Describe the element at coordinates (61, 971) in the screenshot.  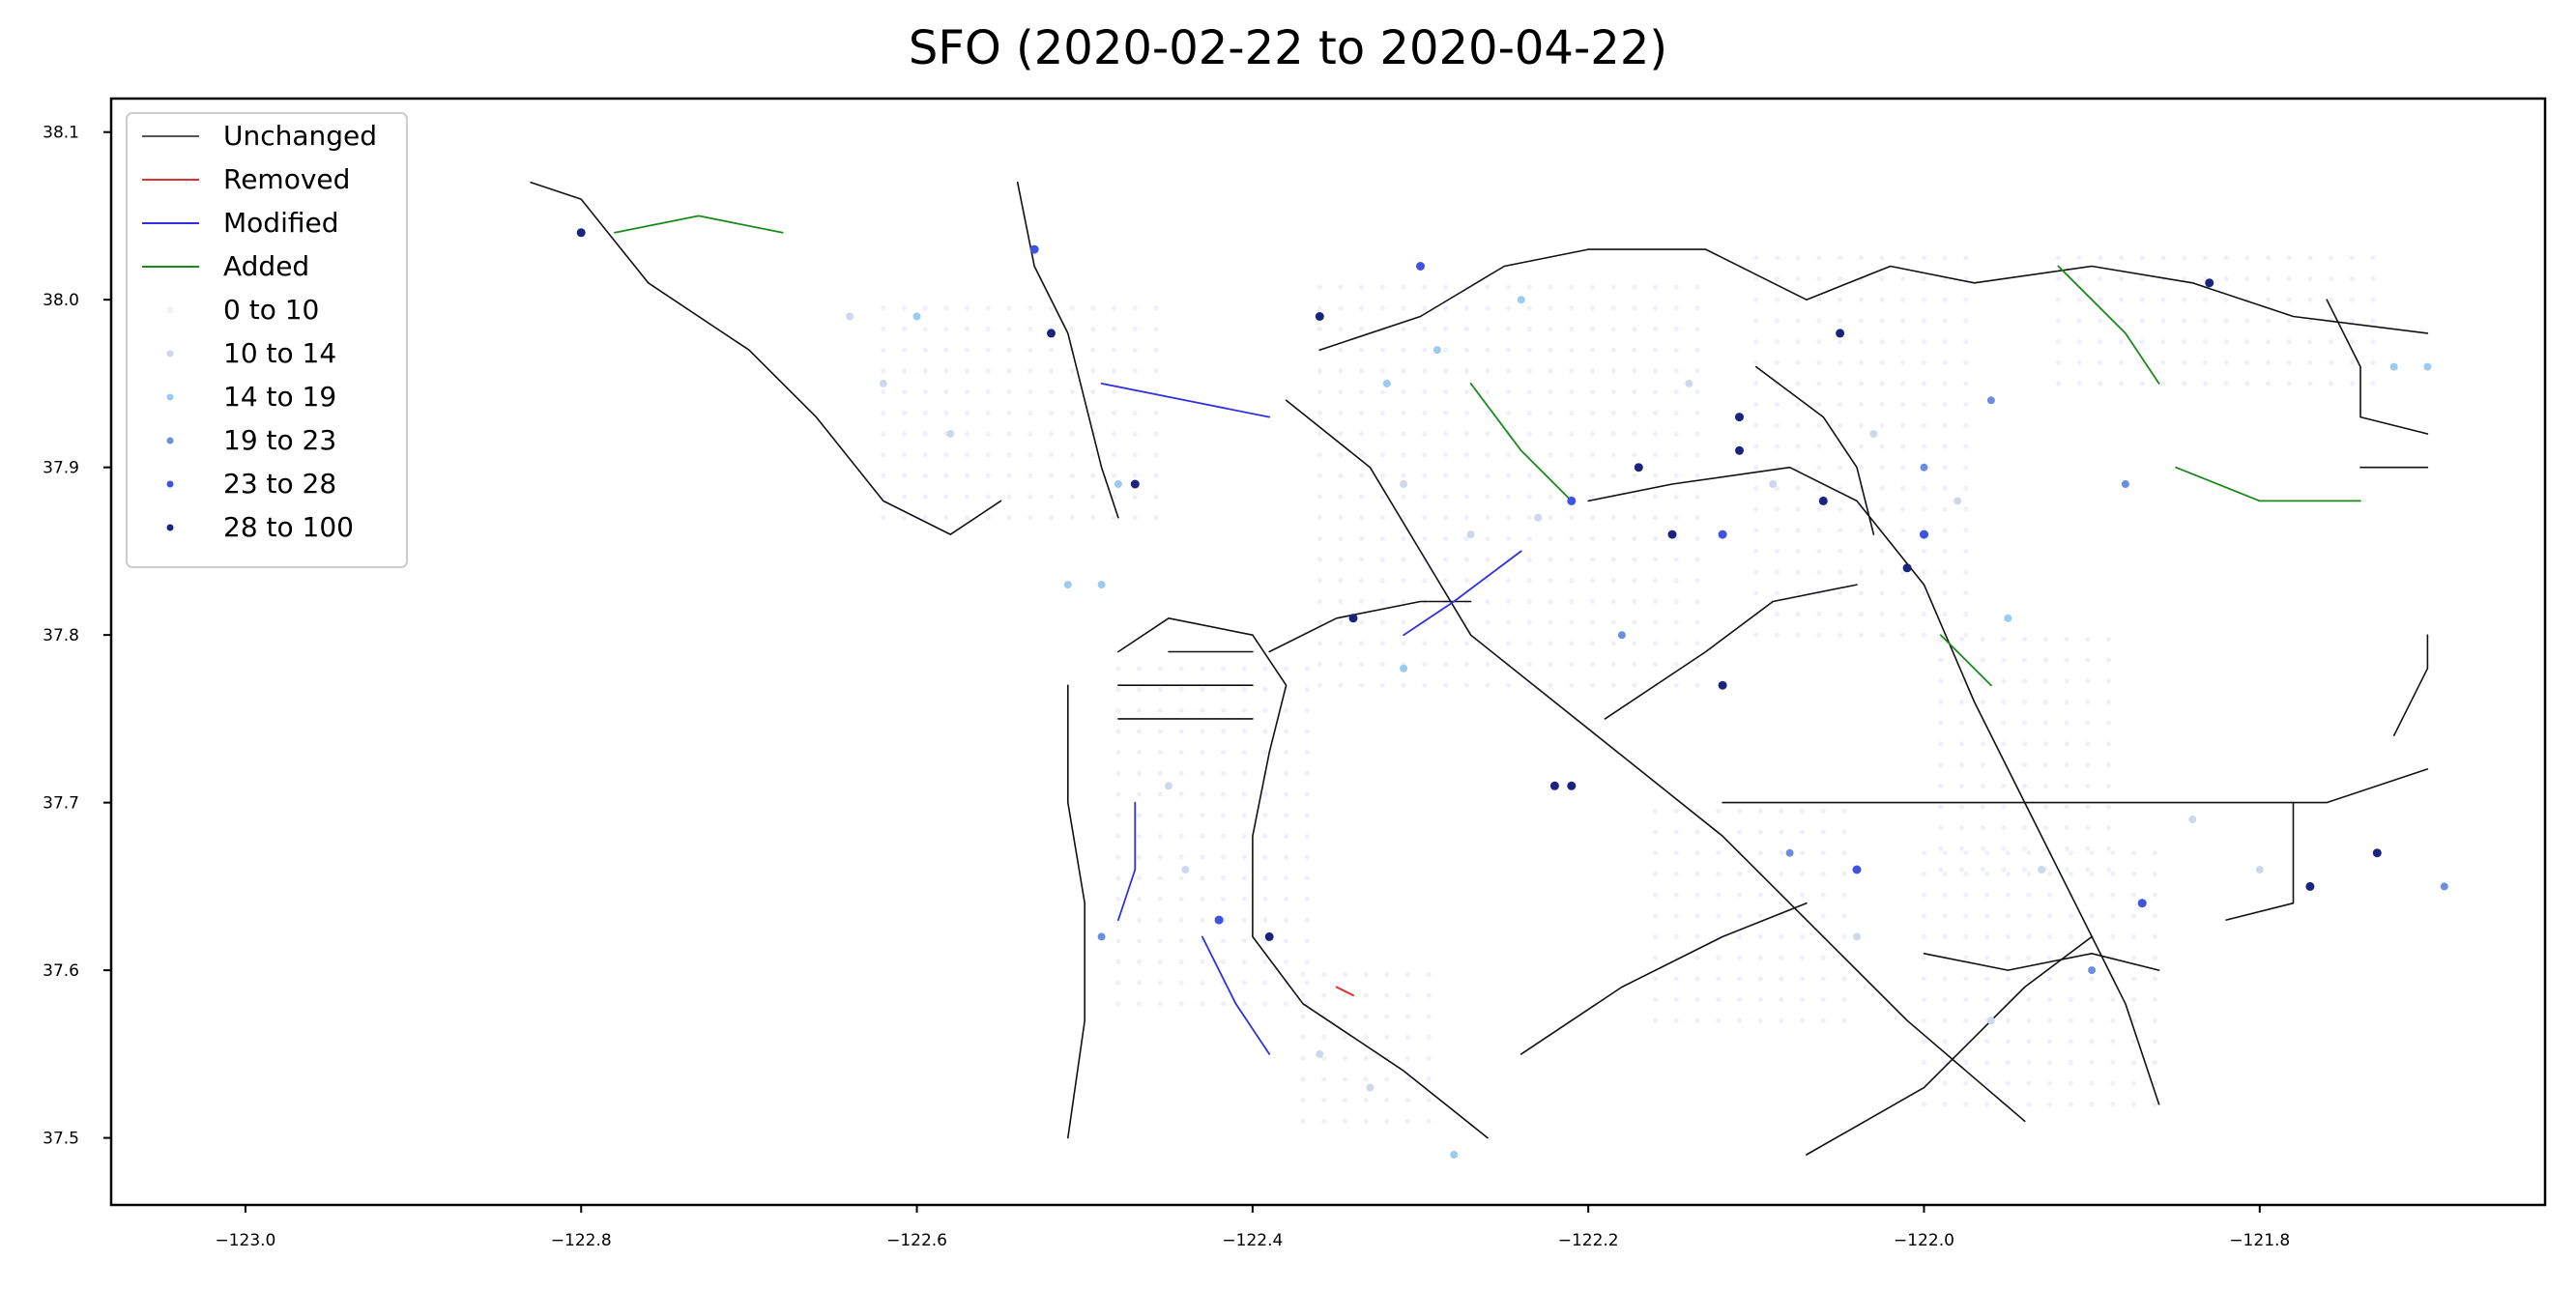
I see `y-tick-label: 37.6` at that location.